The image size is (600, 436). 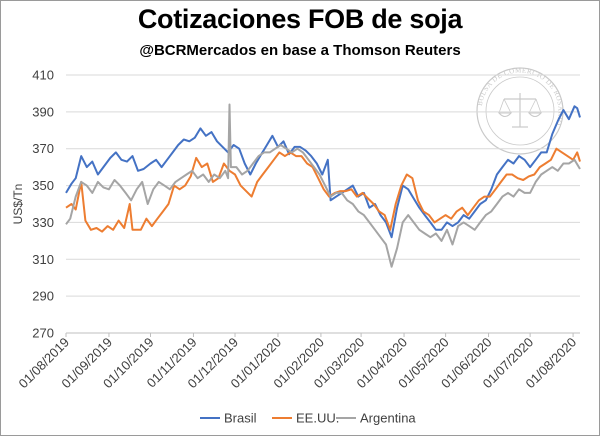 I want to click on legend-label: EE.UU., so click(x=317, y=418).